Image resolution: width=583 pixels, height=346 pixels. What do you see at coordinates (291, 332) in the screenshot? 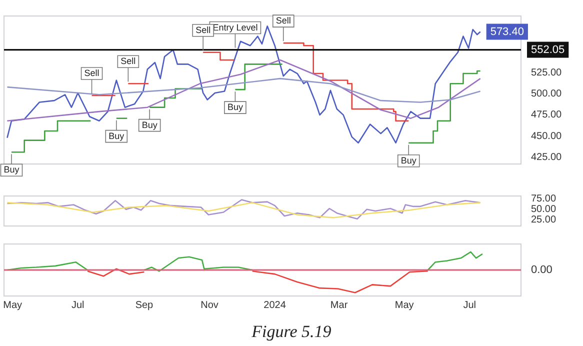
I see `text: Figure 5.19` at bounding box center [291, 332].